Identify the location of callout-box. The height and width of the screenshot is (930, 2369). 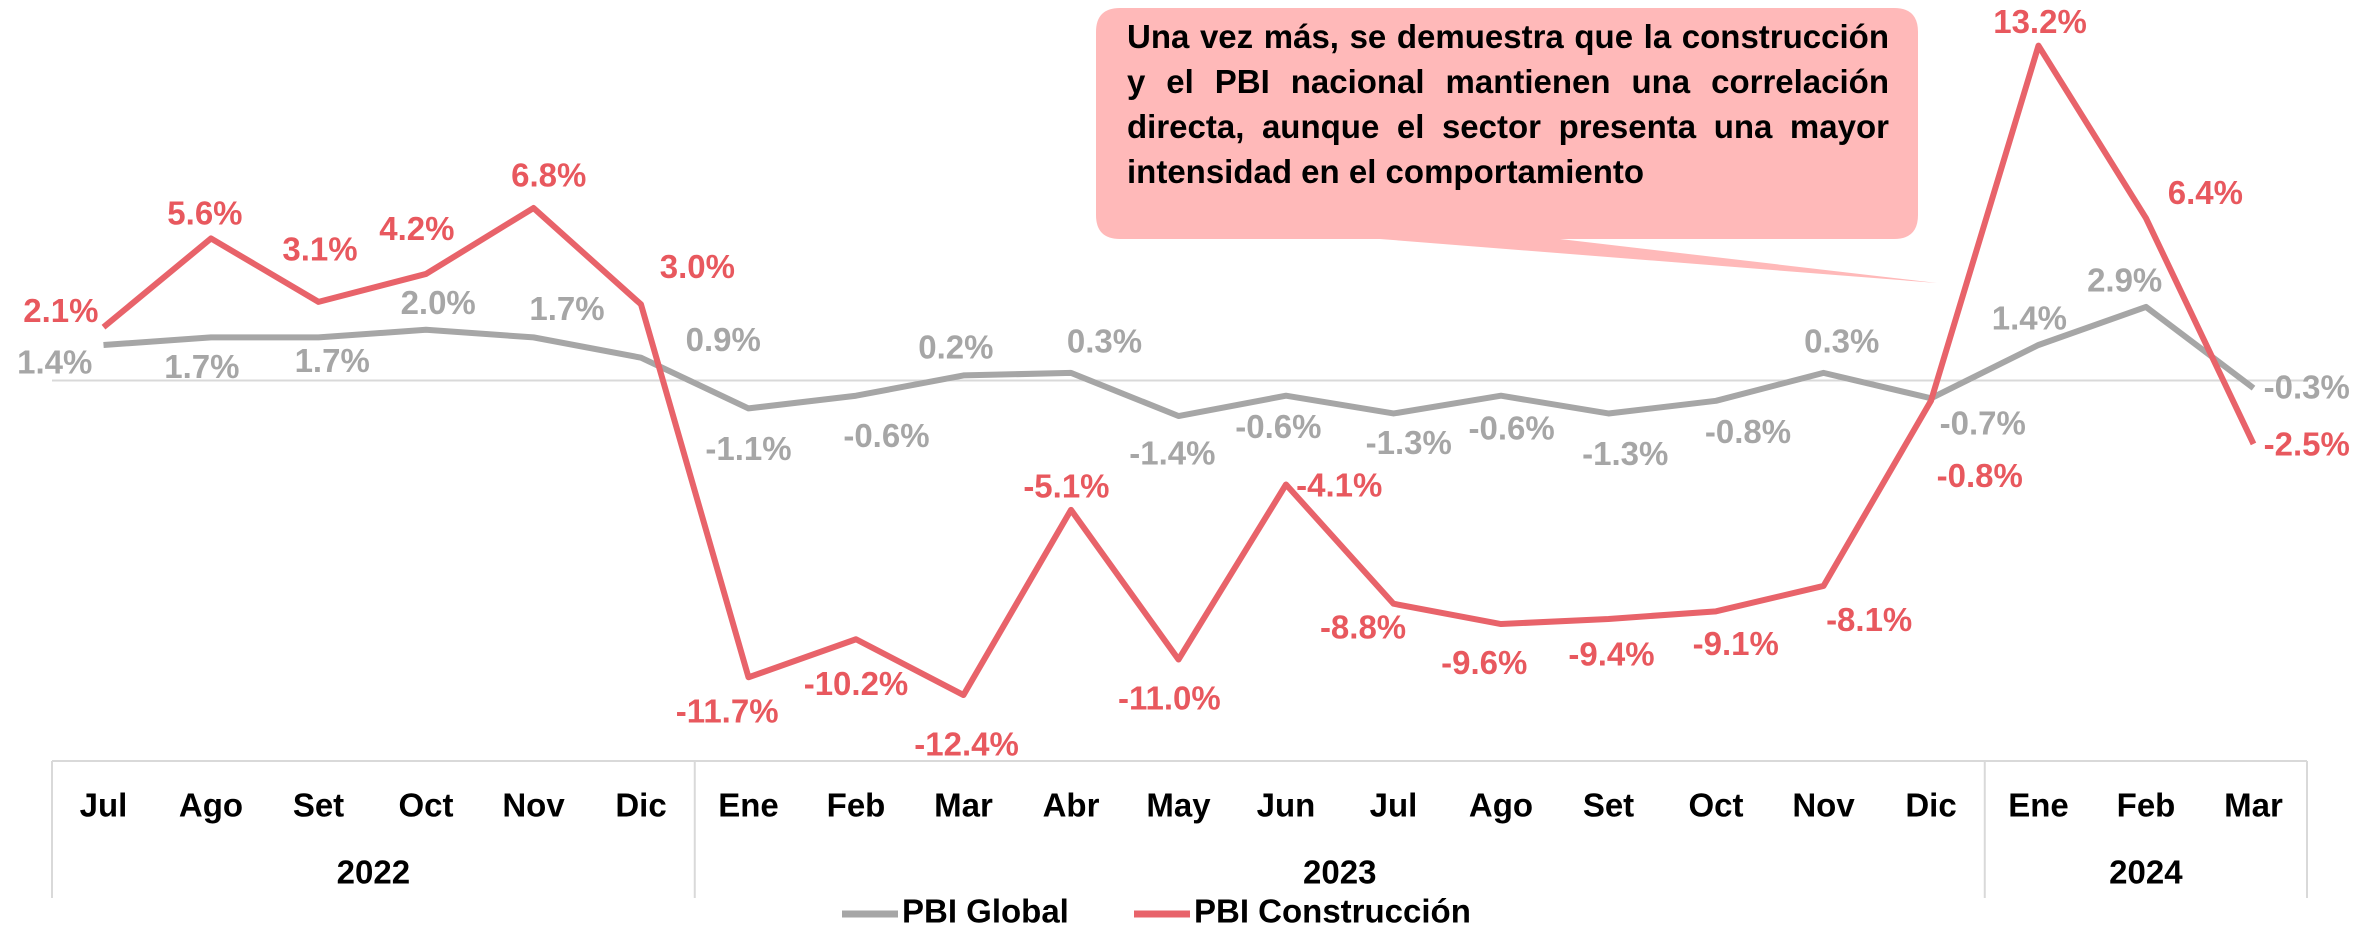
(1516, 145).